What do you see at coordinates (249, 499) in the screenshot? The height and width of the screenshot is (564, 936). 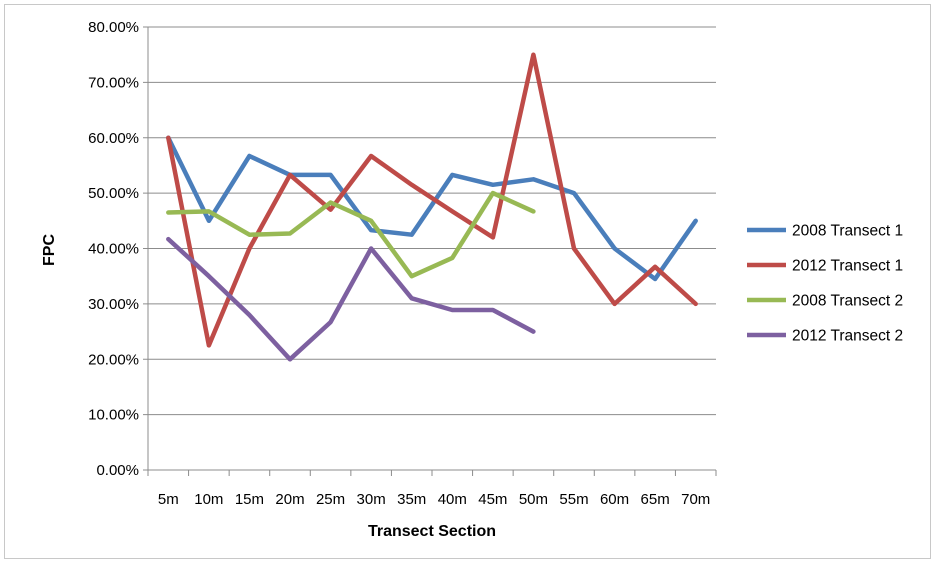 I see `x-tick-label: 15m` at bounding box center [249, 499].